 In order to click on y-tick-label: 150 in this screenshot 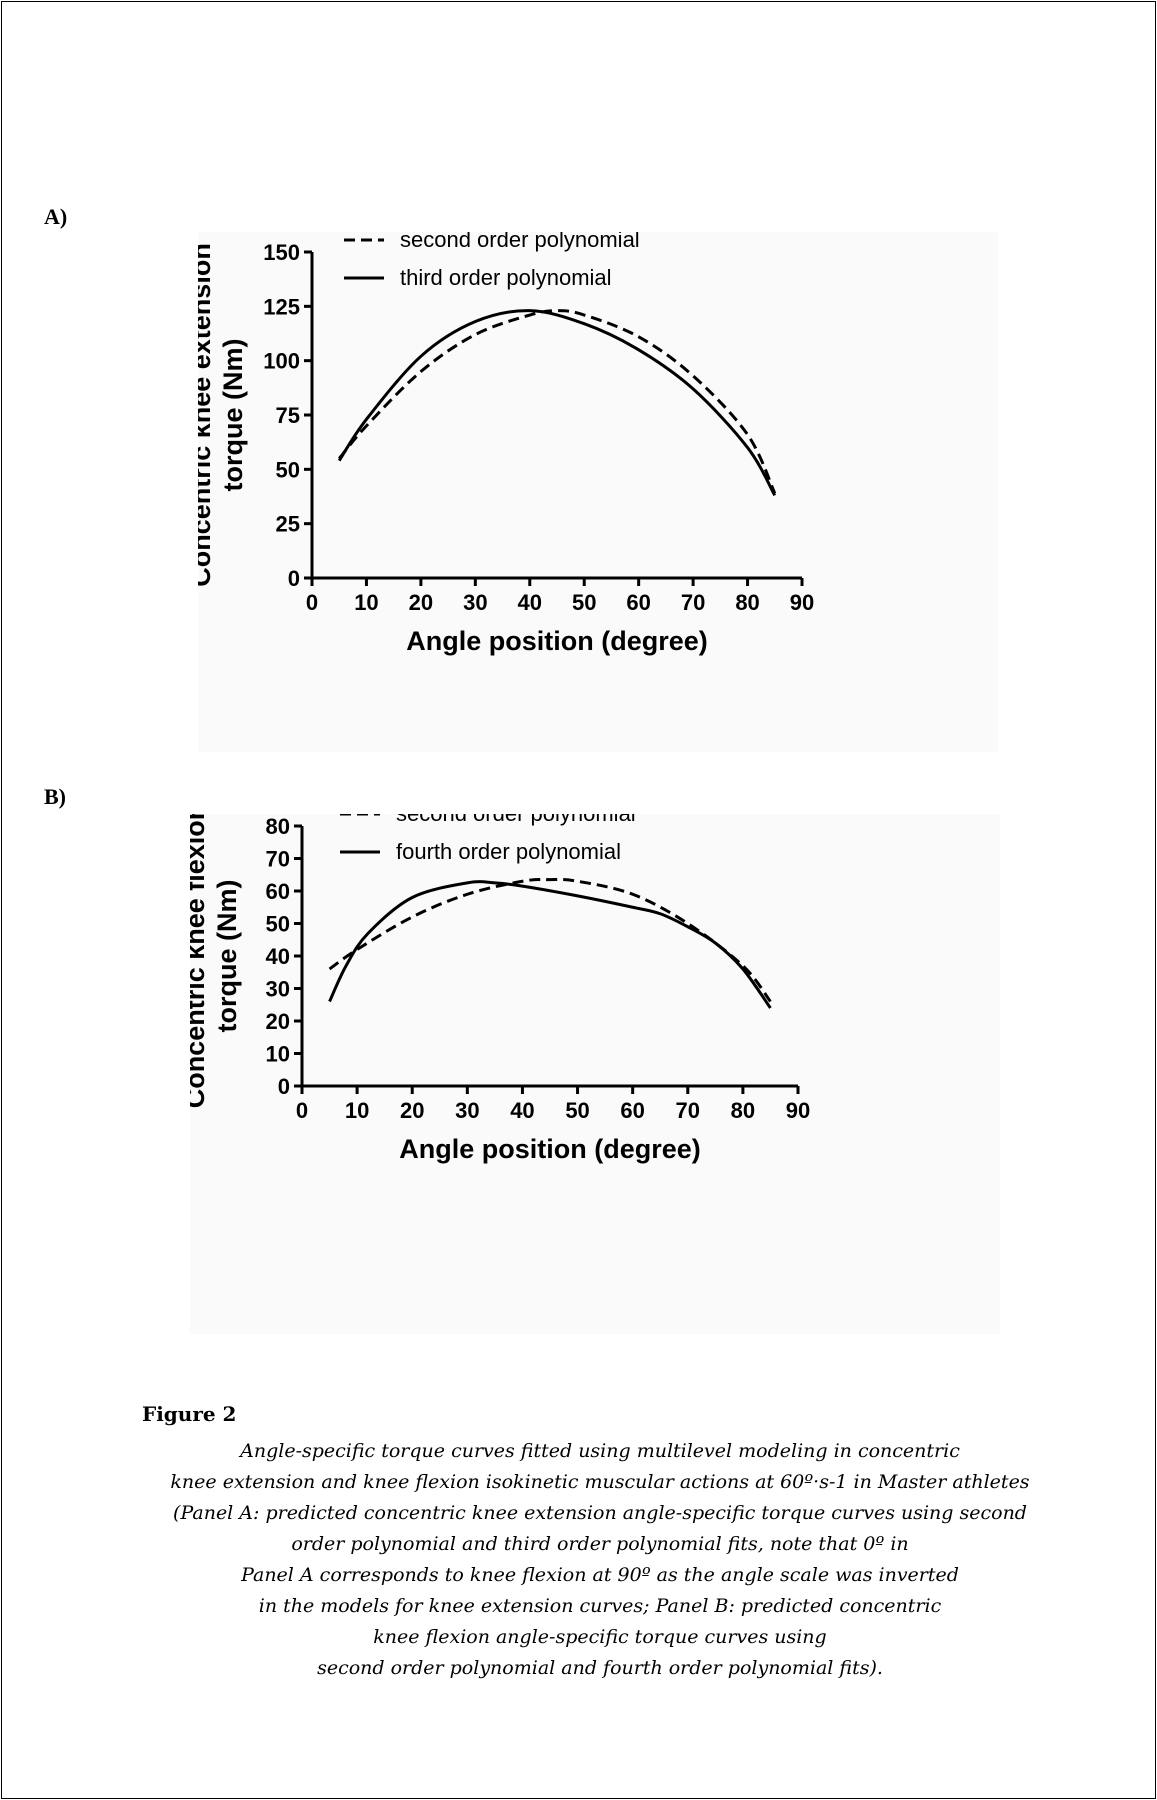, I will do `click(281, 252)`.